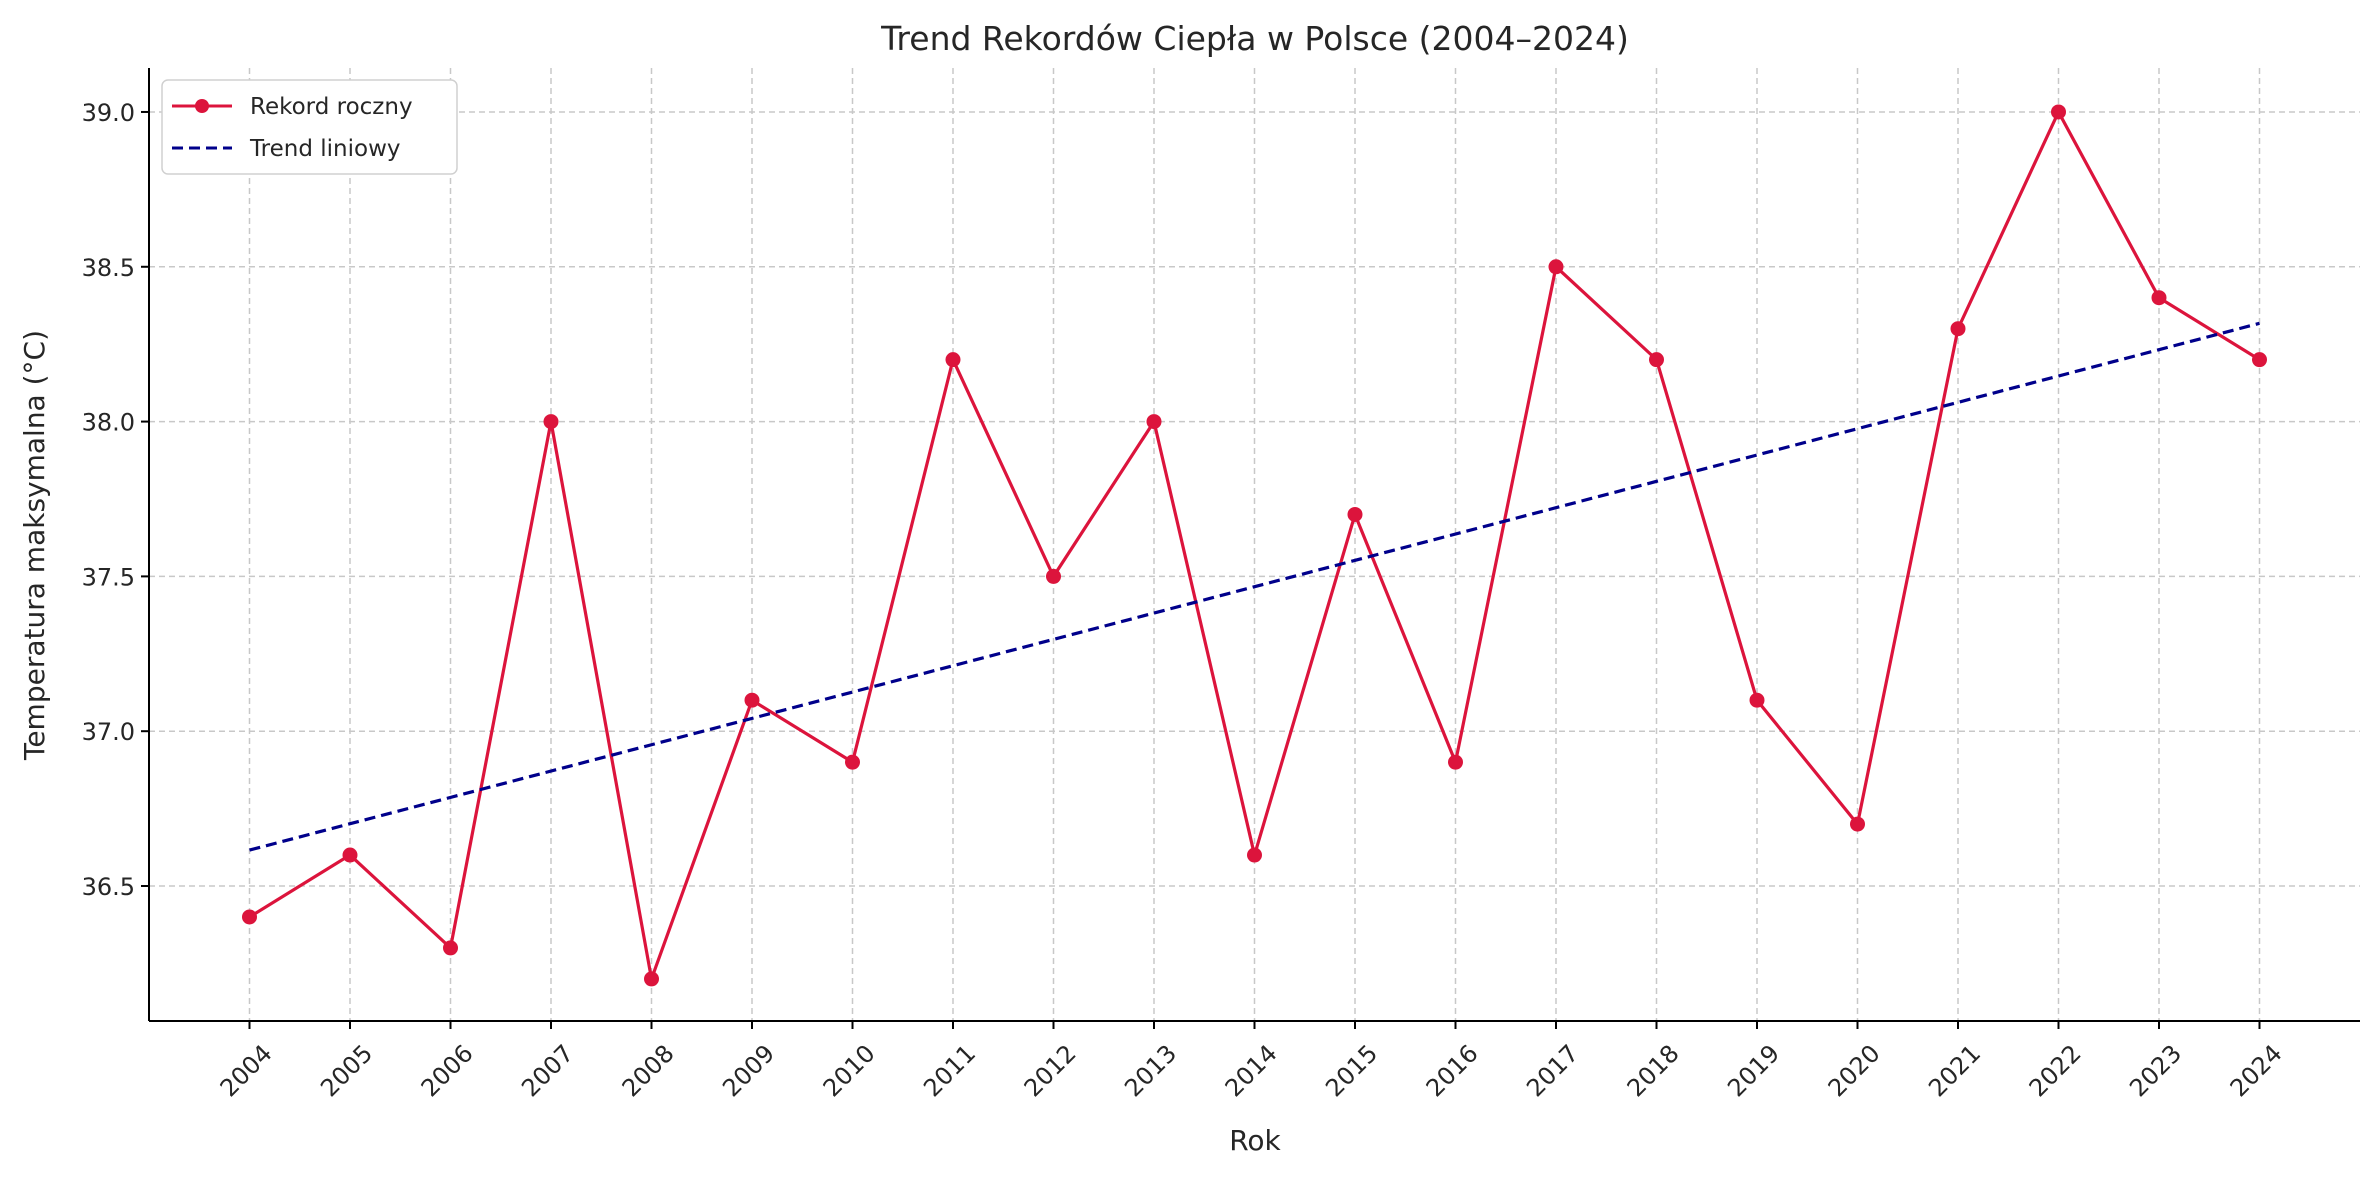 This screenshot has height=1180, width=2380. Describe the element at coordinates (1150, 1070) in the screenshot. I see `x-tick-label: 2013` at that location.